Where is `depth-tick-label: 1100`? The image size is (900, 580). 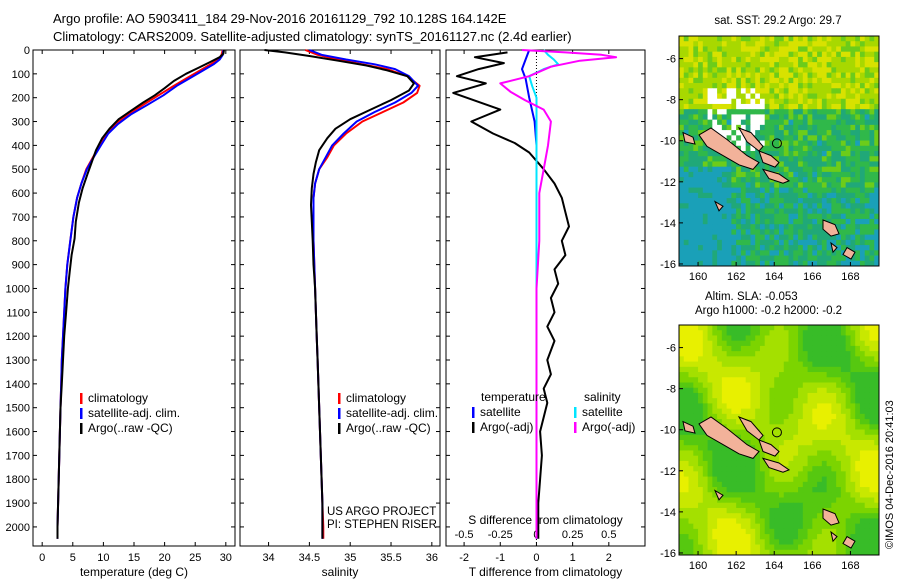
depth-tick-label: 1100 is located at coordinates (18, 313).